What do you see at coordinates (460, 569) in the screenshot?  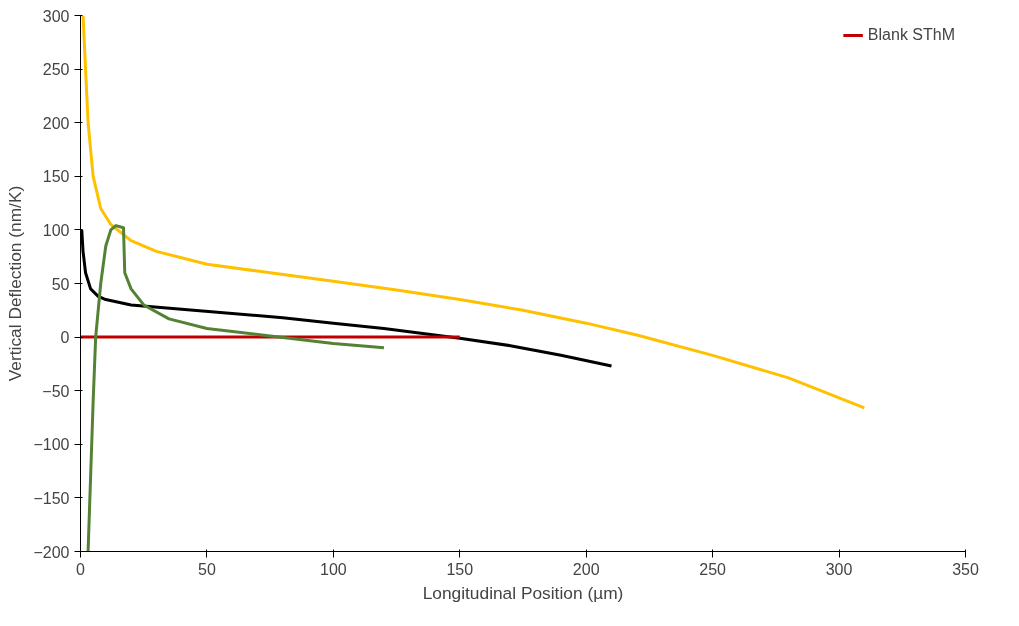 I see `x-tick-label: 150` at bounding box center [460, 569].